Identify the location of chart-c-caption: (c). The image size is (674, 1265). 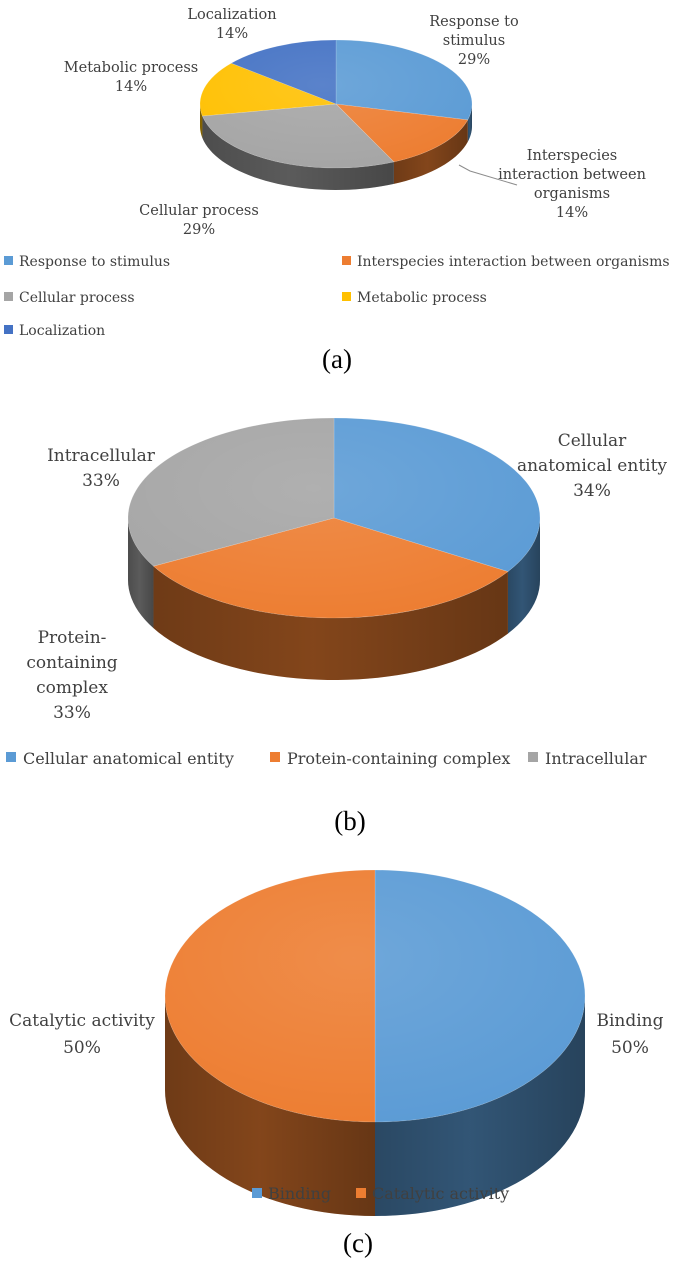
(358, 1243).